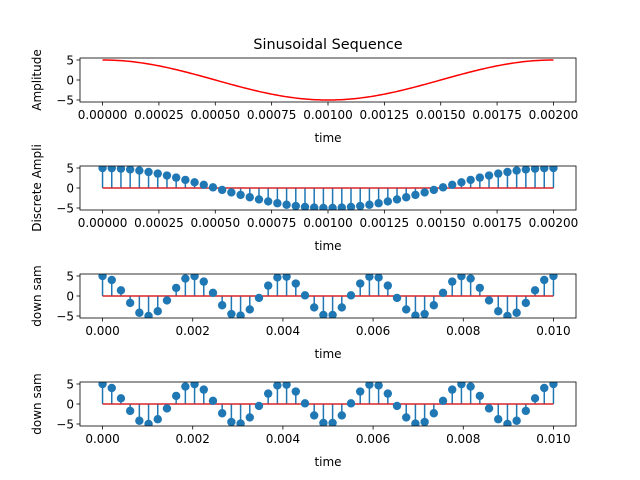 The height and width of the screenshot is (480, 640). What do you see at coordinates (283, 439) in the screenshot?
I see `x-tick-label: 0.004` at bounding box center [283, 439].